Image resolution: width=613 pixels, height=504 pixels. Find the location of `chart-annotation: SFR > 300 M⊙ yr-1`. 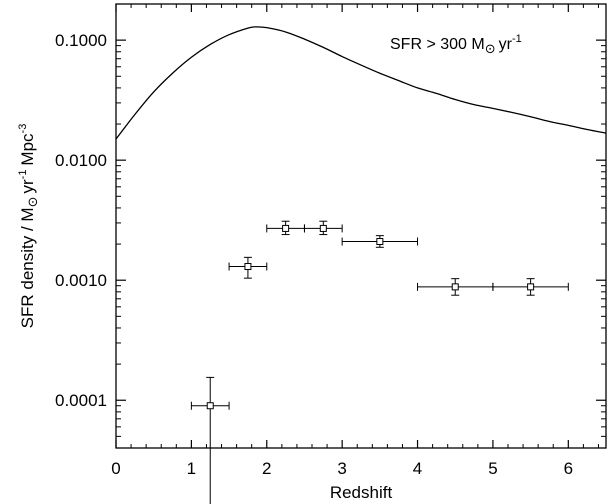

chart-annotation: SFR > 300 M⊙ yr-1 is located at coordinates (456, 44).